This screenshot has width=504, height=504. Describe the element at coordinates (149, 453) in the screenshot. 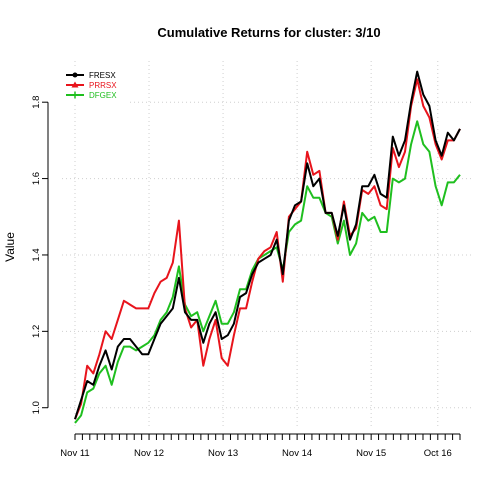

I see `x-tick-label: Nov 12` at that location.